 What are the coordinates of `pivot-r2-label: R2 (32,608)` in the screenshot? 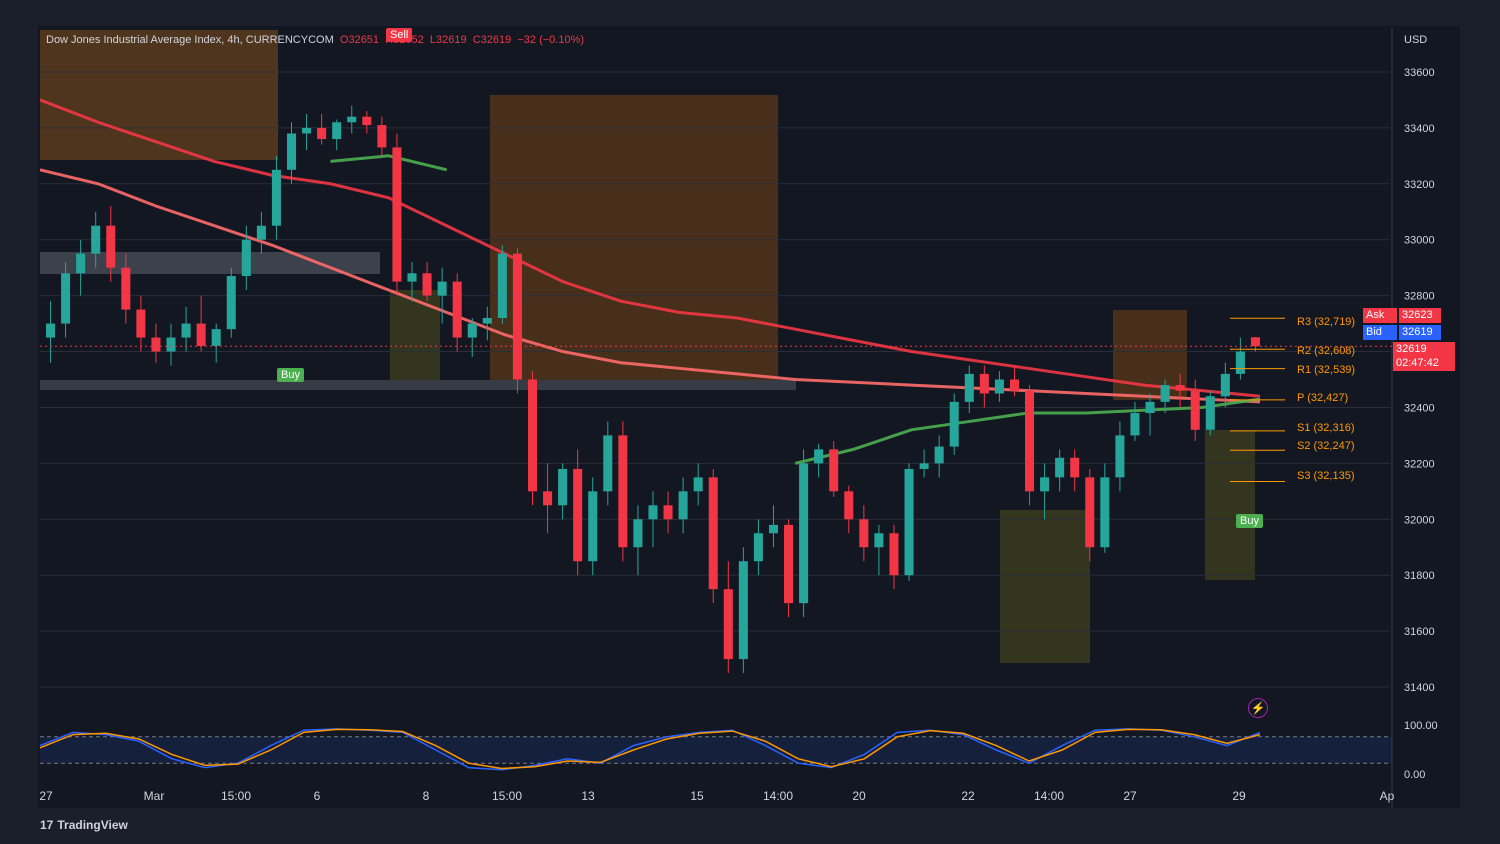 It's located at (1326, 351).